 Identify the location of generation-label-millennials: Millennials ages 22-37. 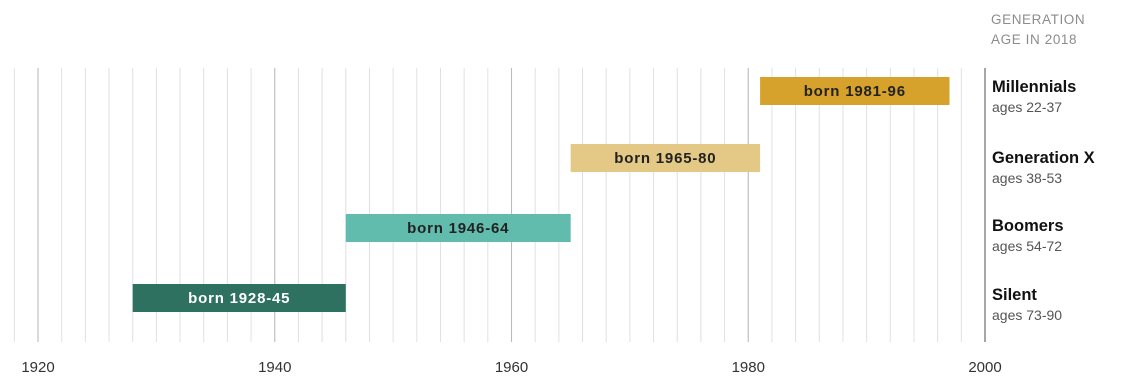
(1062, 97).